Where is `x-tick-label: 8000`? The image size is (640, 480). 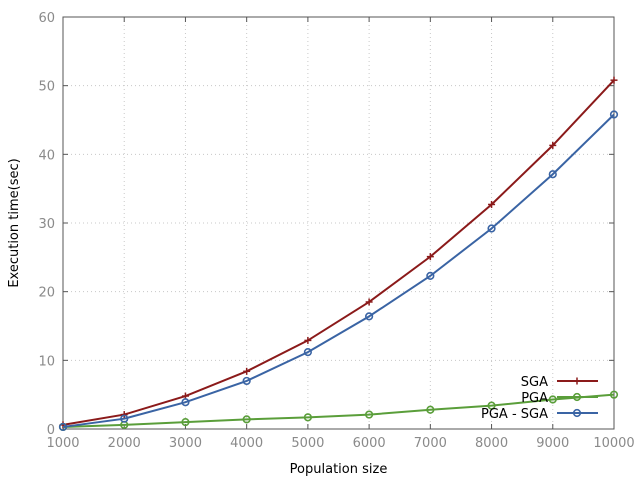
x-tick-label: 8000 is located at coordinates (491, 443).